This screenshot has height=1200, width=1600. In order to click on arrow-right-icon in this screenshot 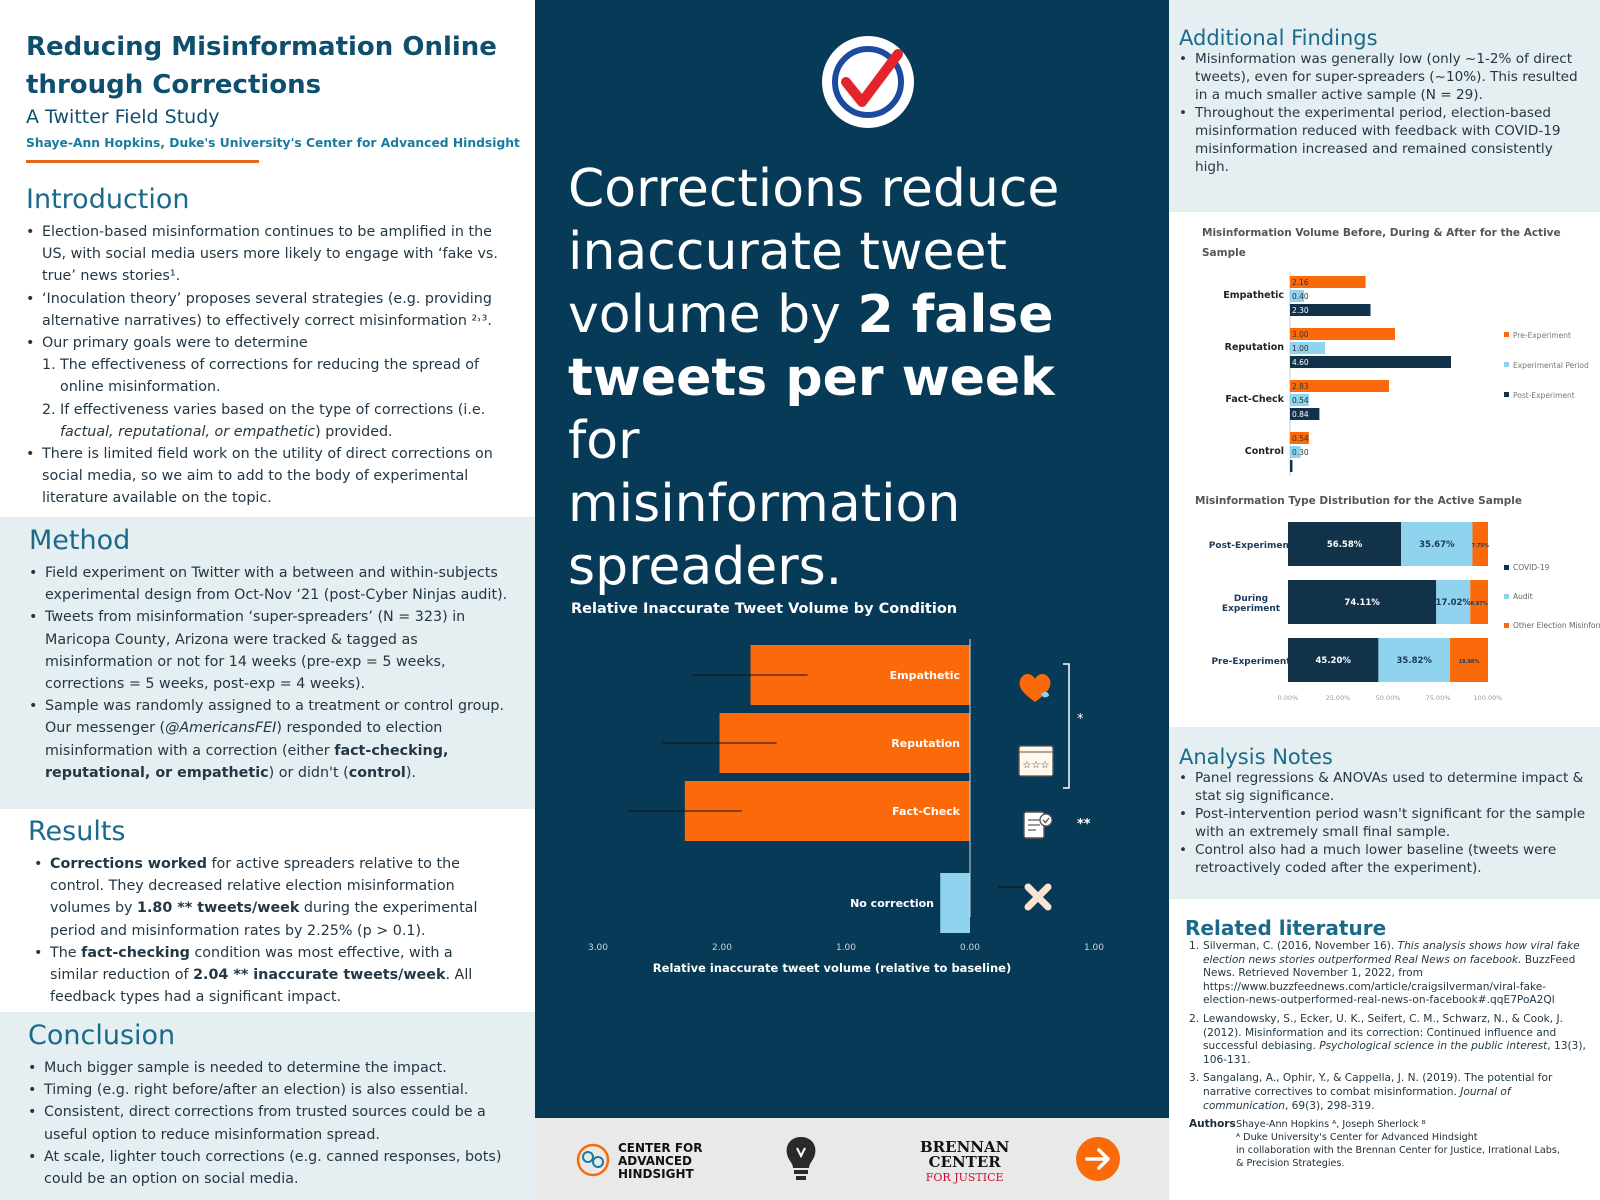, I will do `click(1098, 1159)`.